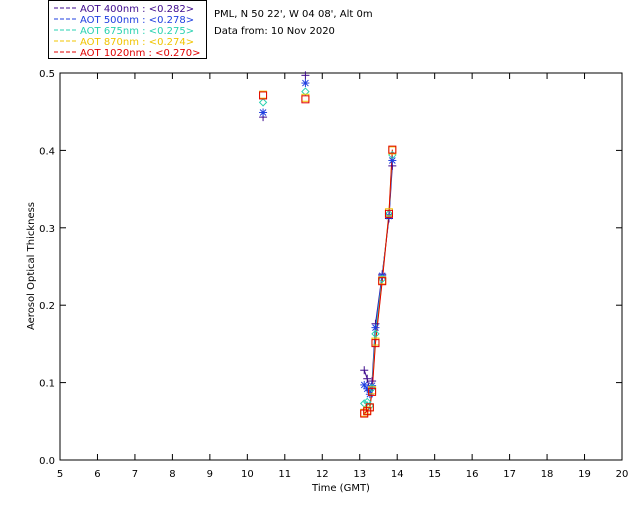 Image resolution: width=640 pixels, height=512 pixels. Describe the element at coordinates (274, 31) in the screenshot. I see `date-info: Data from: 10 Nov 2020` at that location.